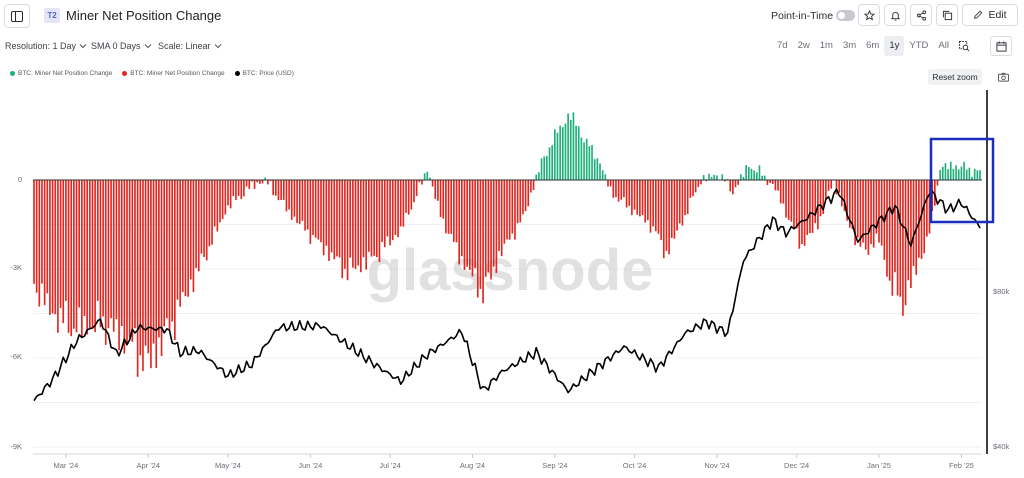 The image size is (1024, 478). Describe the element at coordinates (961, 465) in the screenshot. I see `x-tick-label: Feb '25` at that location.